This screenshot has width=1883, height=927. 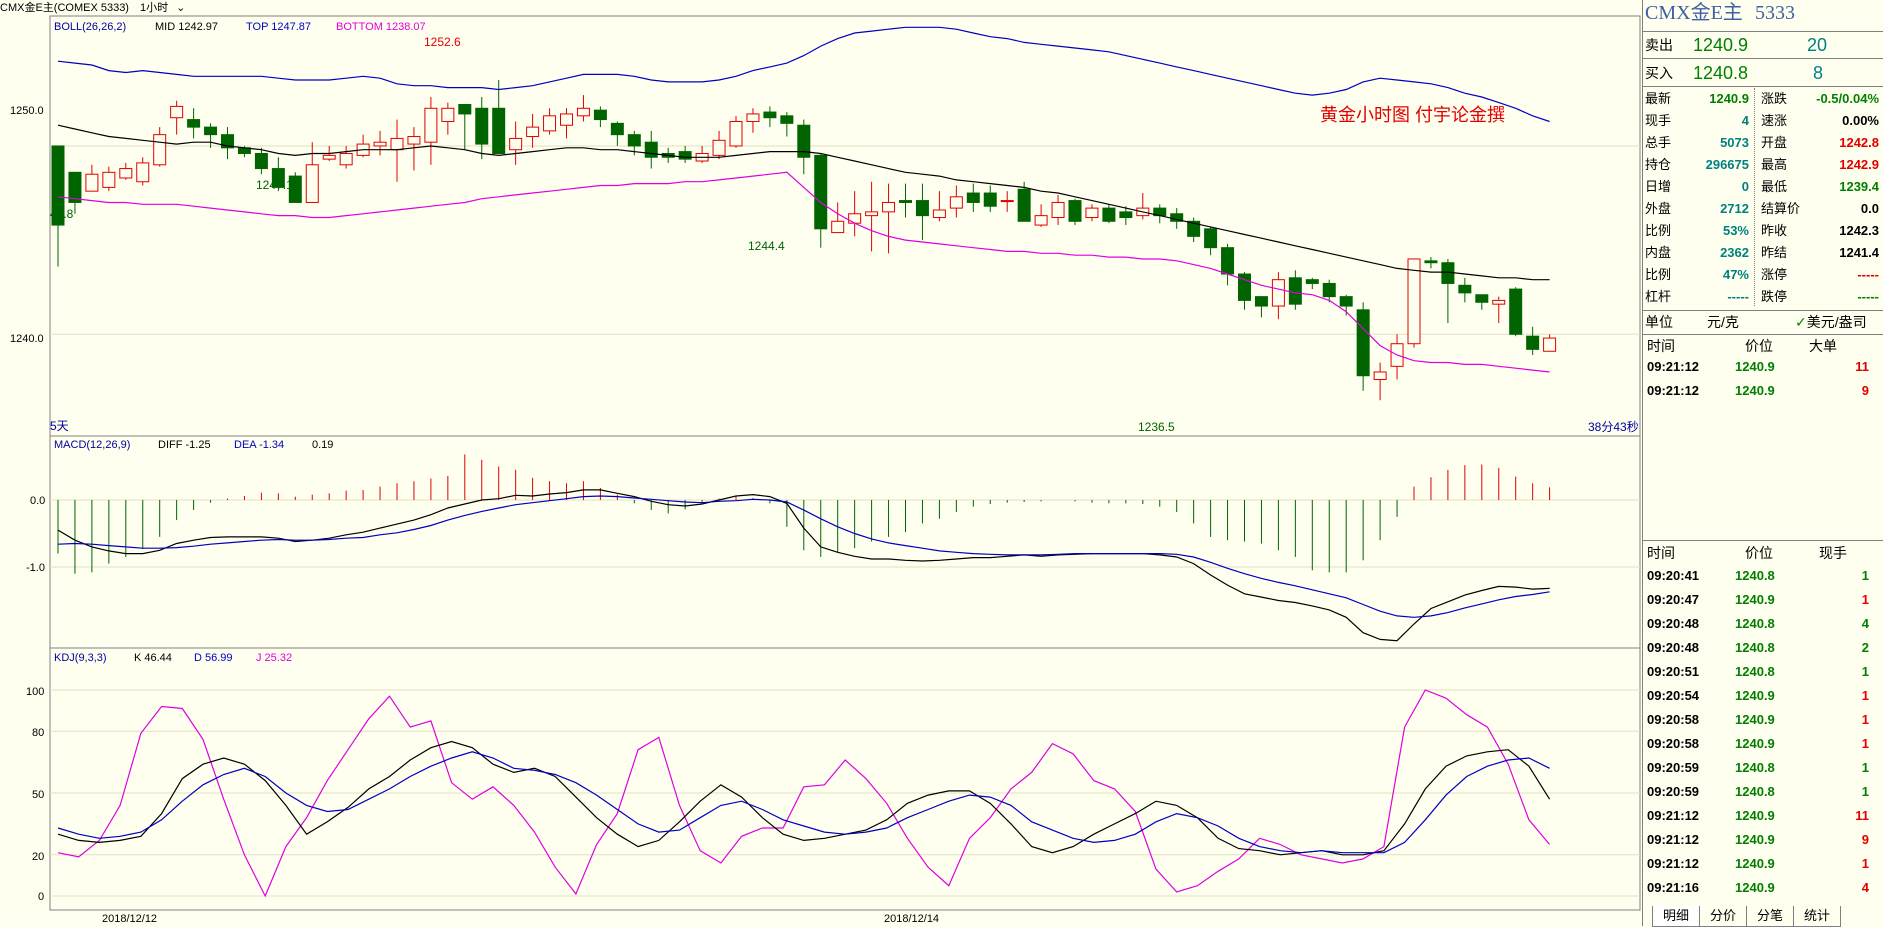 I want to click on tick-row: 09:20:41 1240.8 1, so click(x=1764, y=576).